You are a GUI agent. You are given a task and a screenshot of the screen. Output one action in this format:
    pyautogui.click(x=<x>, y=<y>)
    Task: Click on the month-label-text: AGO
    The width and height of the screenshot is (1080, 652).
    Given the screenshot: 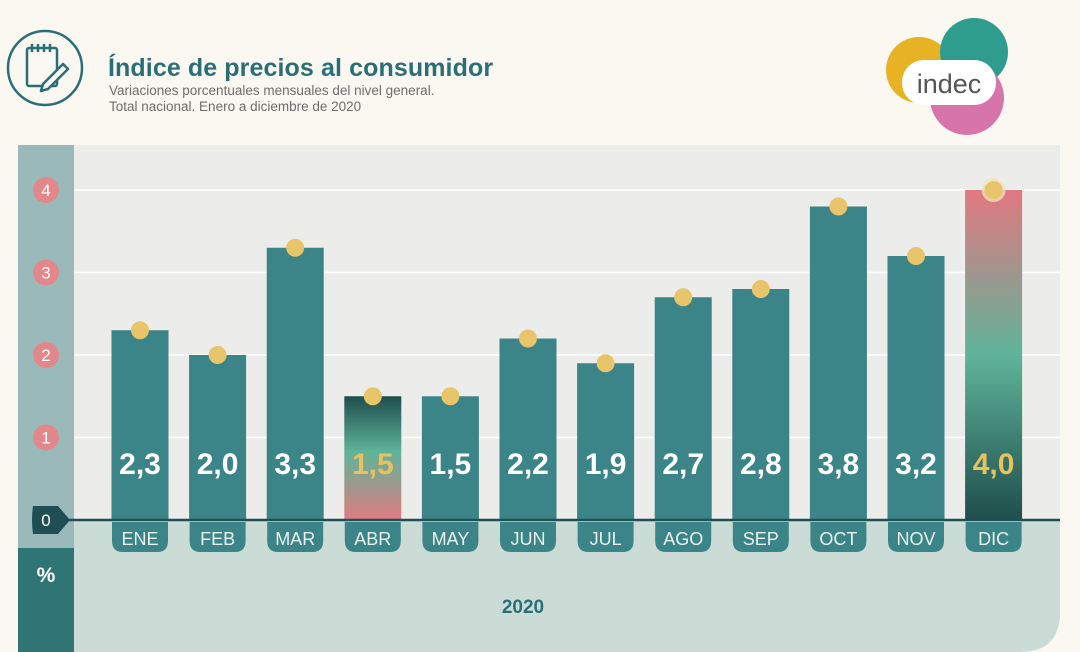 What is the action you would take?
    pyautogui.click(x=683, y=539)
    